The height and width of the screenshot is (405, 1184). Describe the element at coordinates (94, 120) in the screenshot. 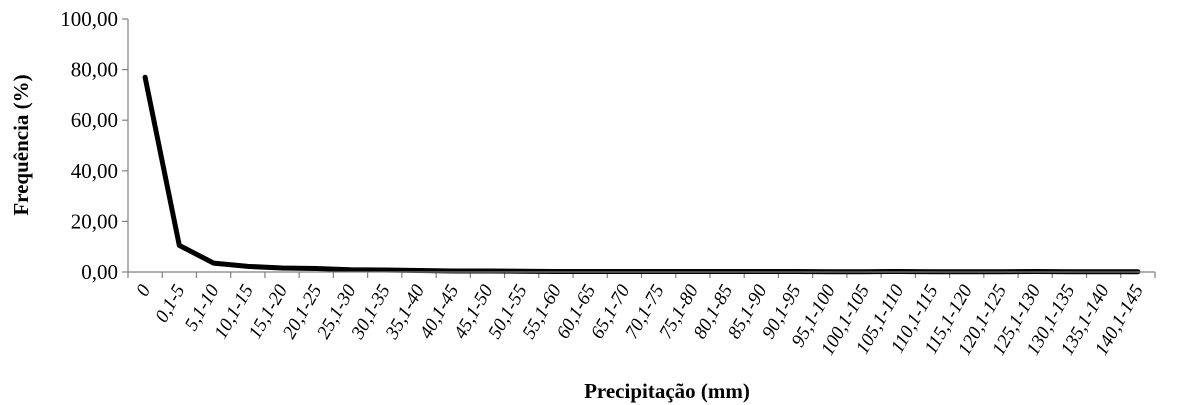

I see `y-tick-label: 60,00` at that location.